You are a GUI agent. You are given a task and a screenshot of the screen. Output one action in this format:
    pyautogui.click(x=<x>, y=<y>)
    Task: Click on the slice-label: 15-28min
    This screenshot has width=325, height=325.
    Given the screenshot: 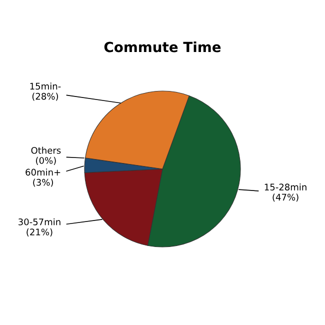 What is the action you would take?
    pyautogui.click(x=285, y=186)
    